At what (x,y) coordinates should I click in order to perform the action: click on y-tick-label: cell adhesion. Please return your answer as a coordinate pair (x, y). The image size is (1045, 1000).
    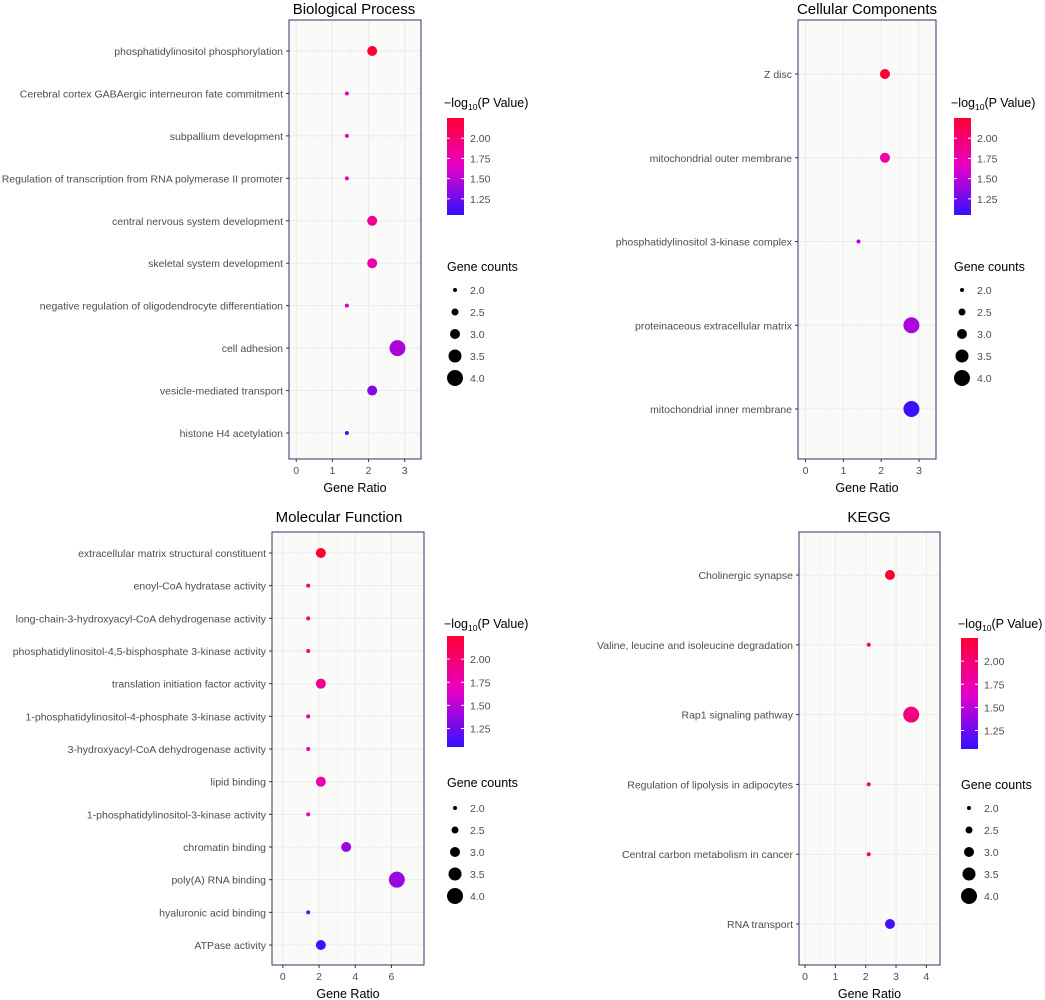
    Looking at the image, I should click on (252, 349).